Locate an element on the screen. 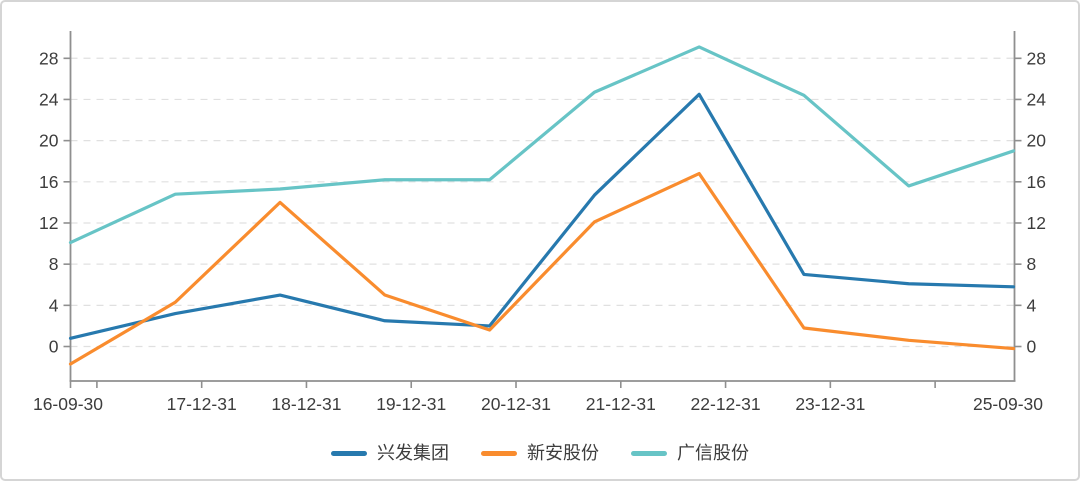 The height and width of the screenshot is (481, 1080). y-tick-label-left: 20 is located at coordinates (49, 141).